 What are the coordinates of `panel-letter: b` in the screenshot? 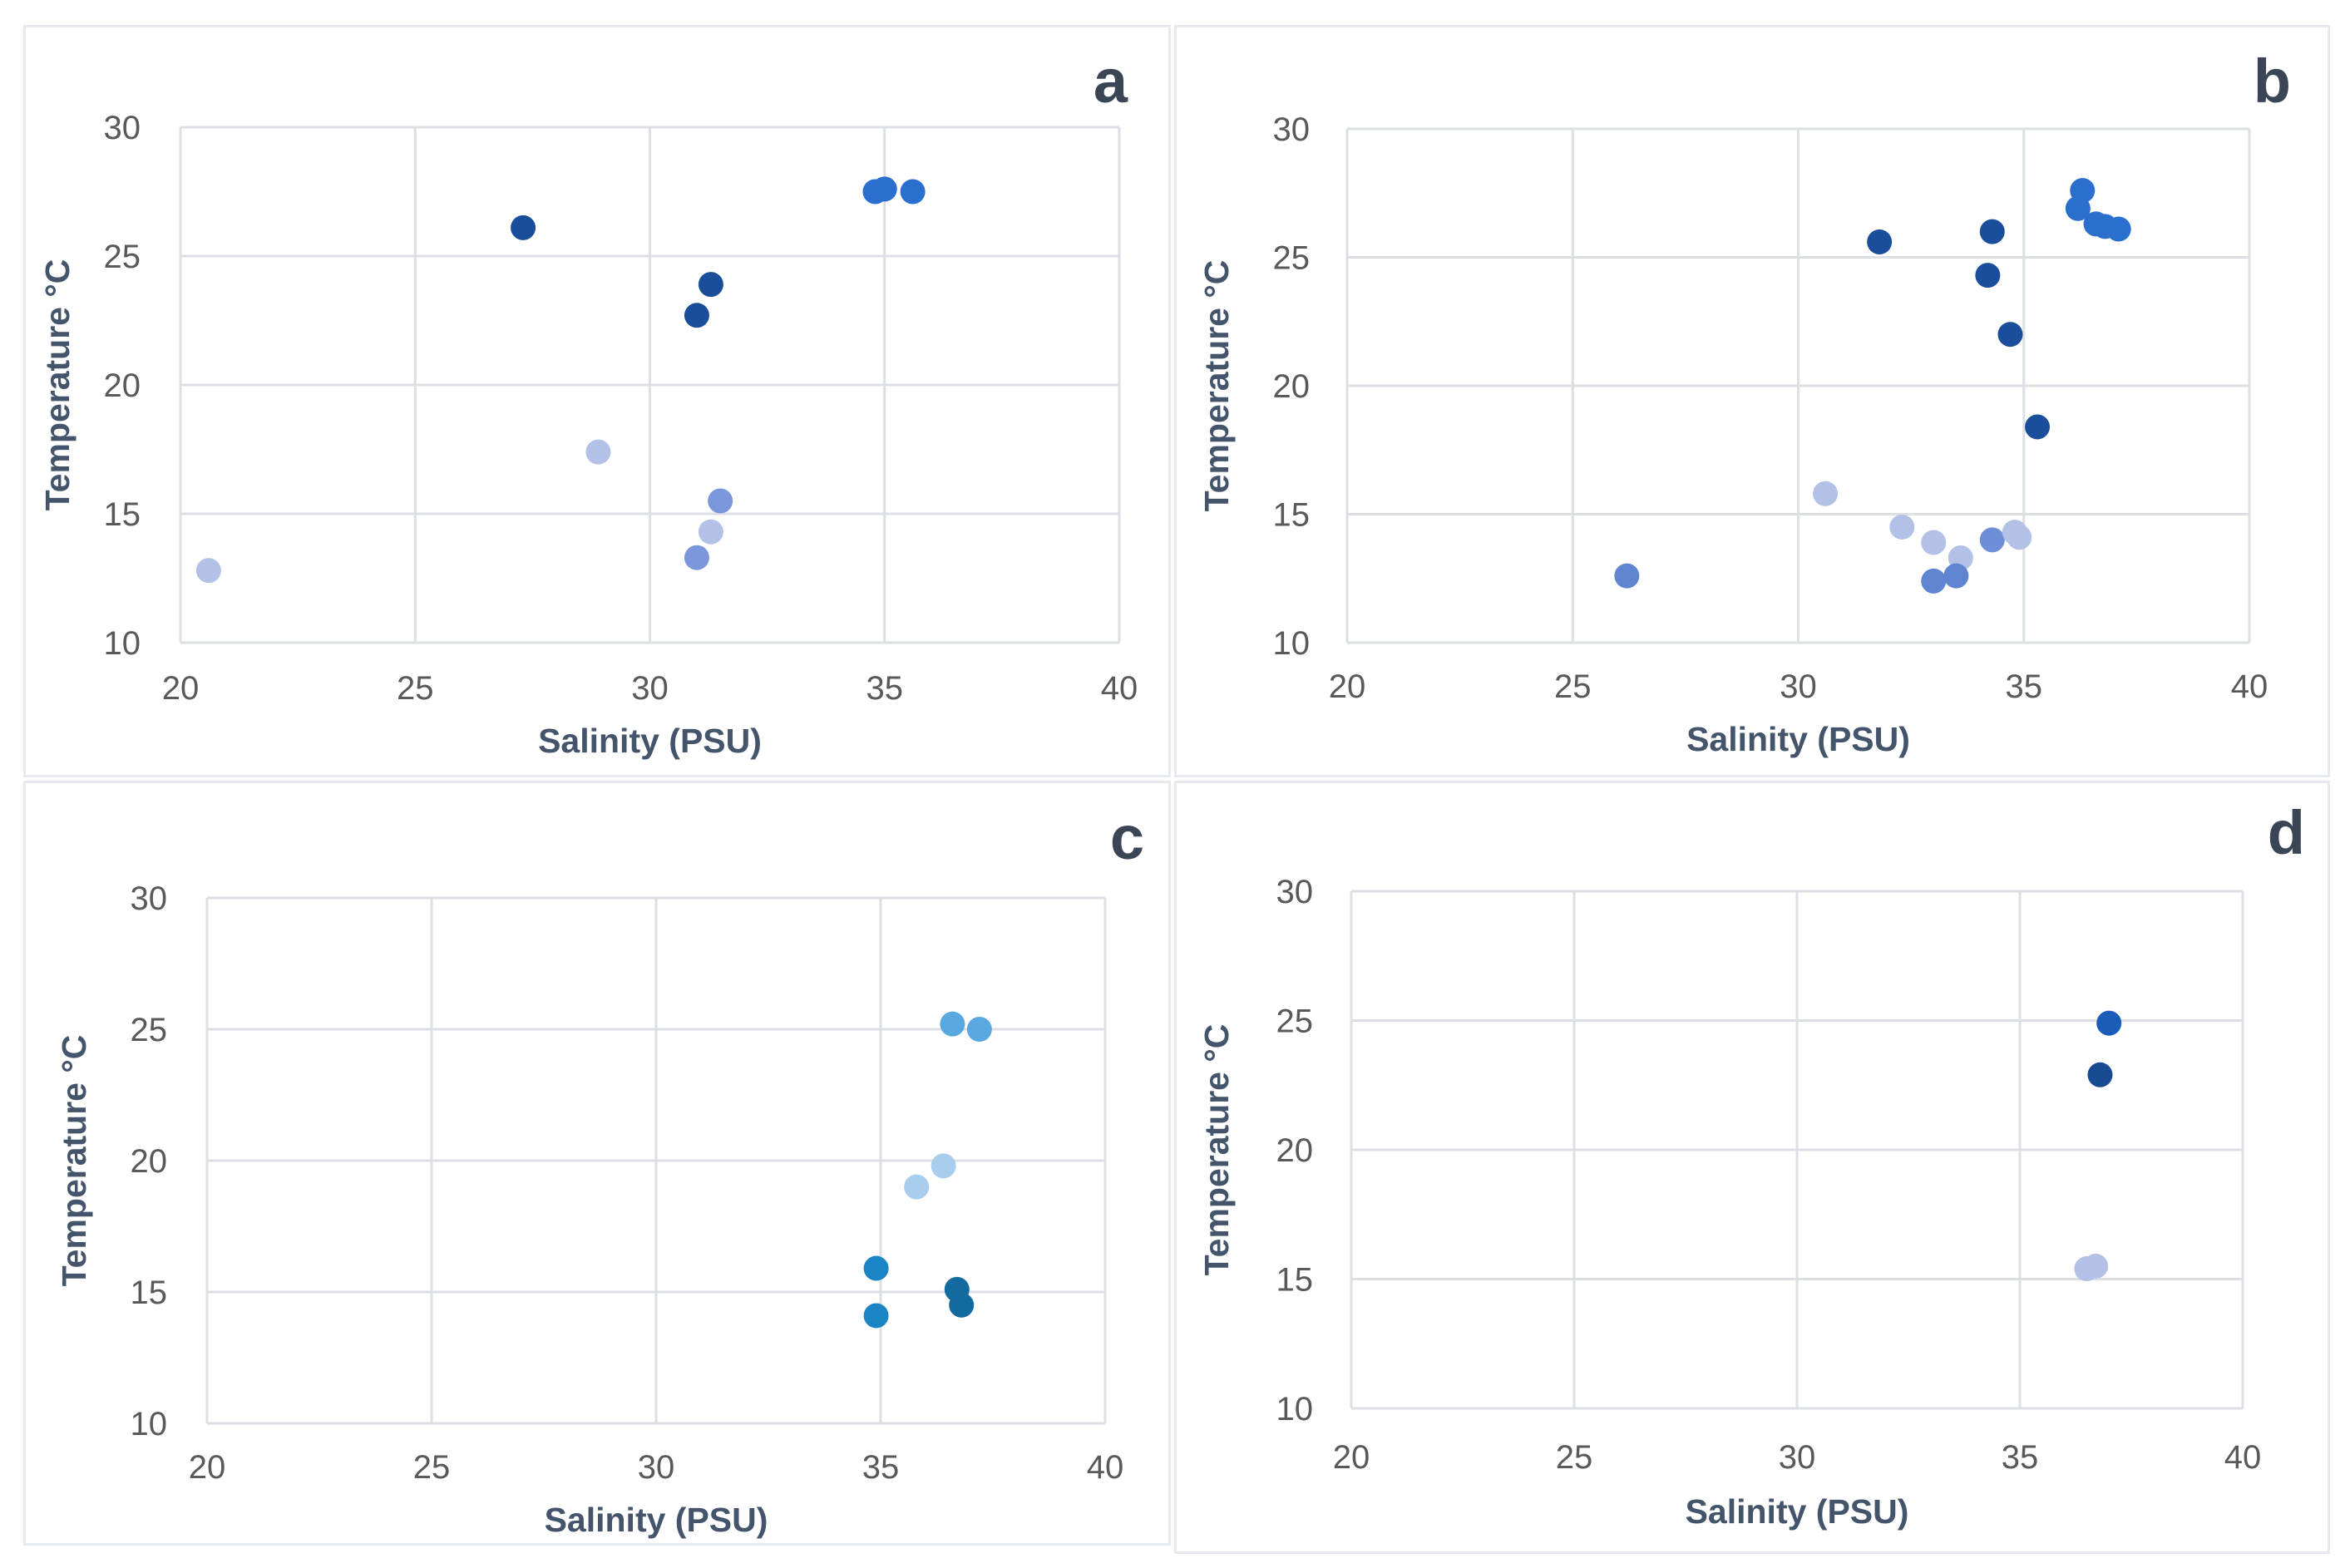 It's located at (2272, 81).